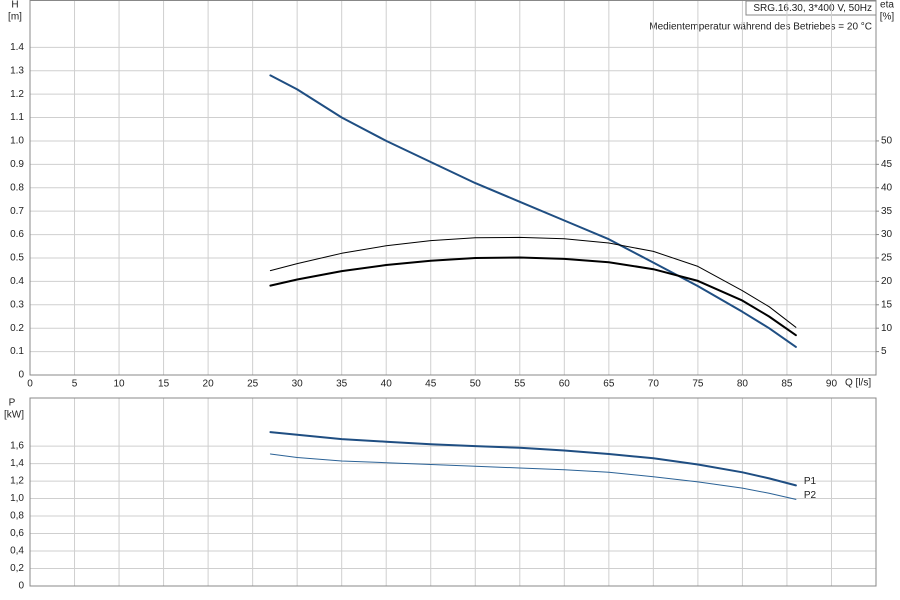 The height and width of the screenshot is (600, 900). I want to click on y-tick-label: 1,2, so click(17, 481).